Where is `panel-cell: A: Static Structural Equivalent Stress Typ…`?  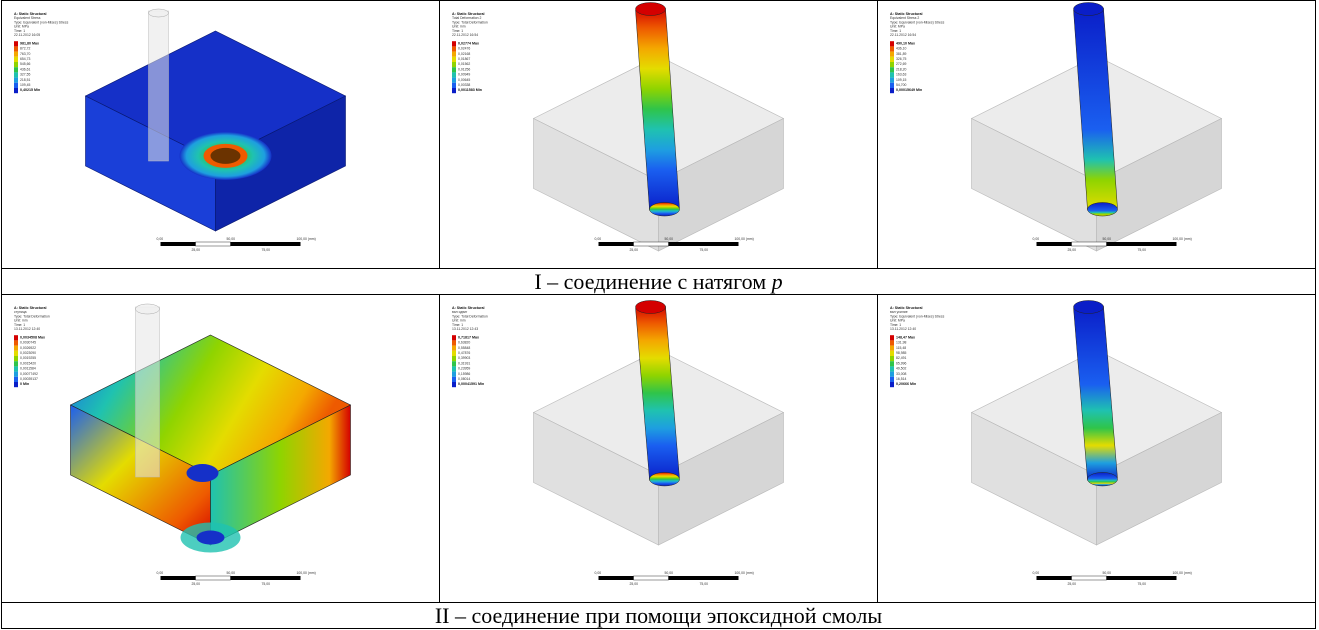 panel-cell: A: Static Structural Equivalent Stress Typ… is located at coordinates (220, 134).